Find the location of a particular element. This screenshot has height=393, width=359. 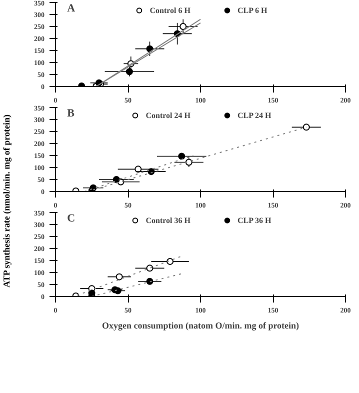

x-axis-title: Oxygen consumption (natom O/min. mg of protein) is located at coordinates (201, 325).